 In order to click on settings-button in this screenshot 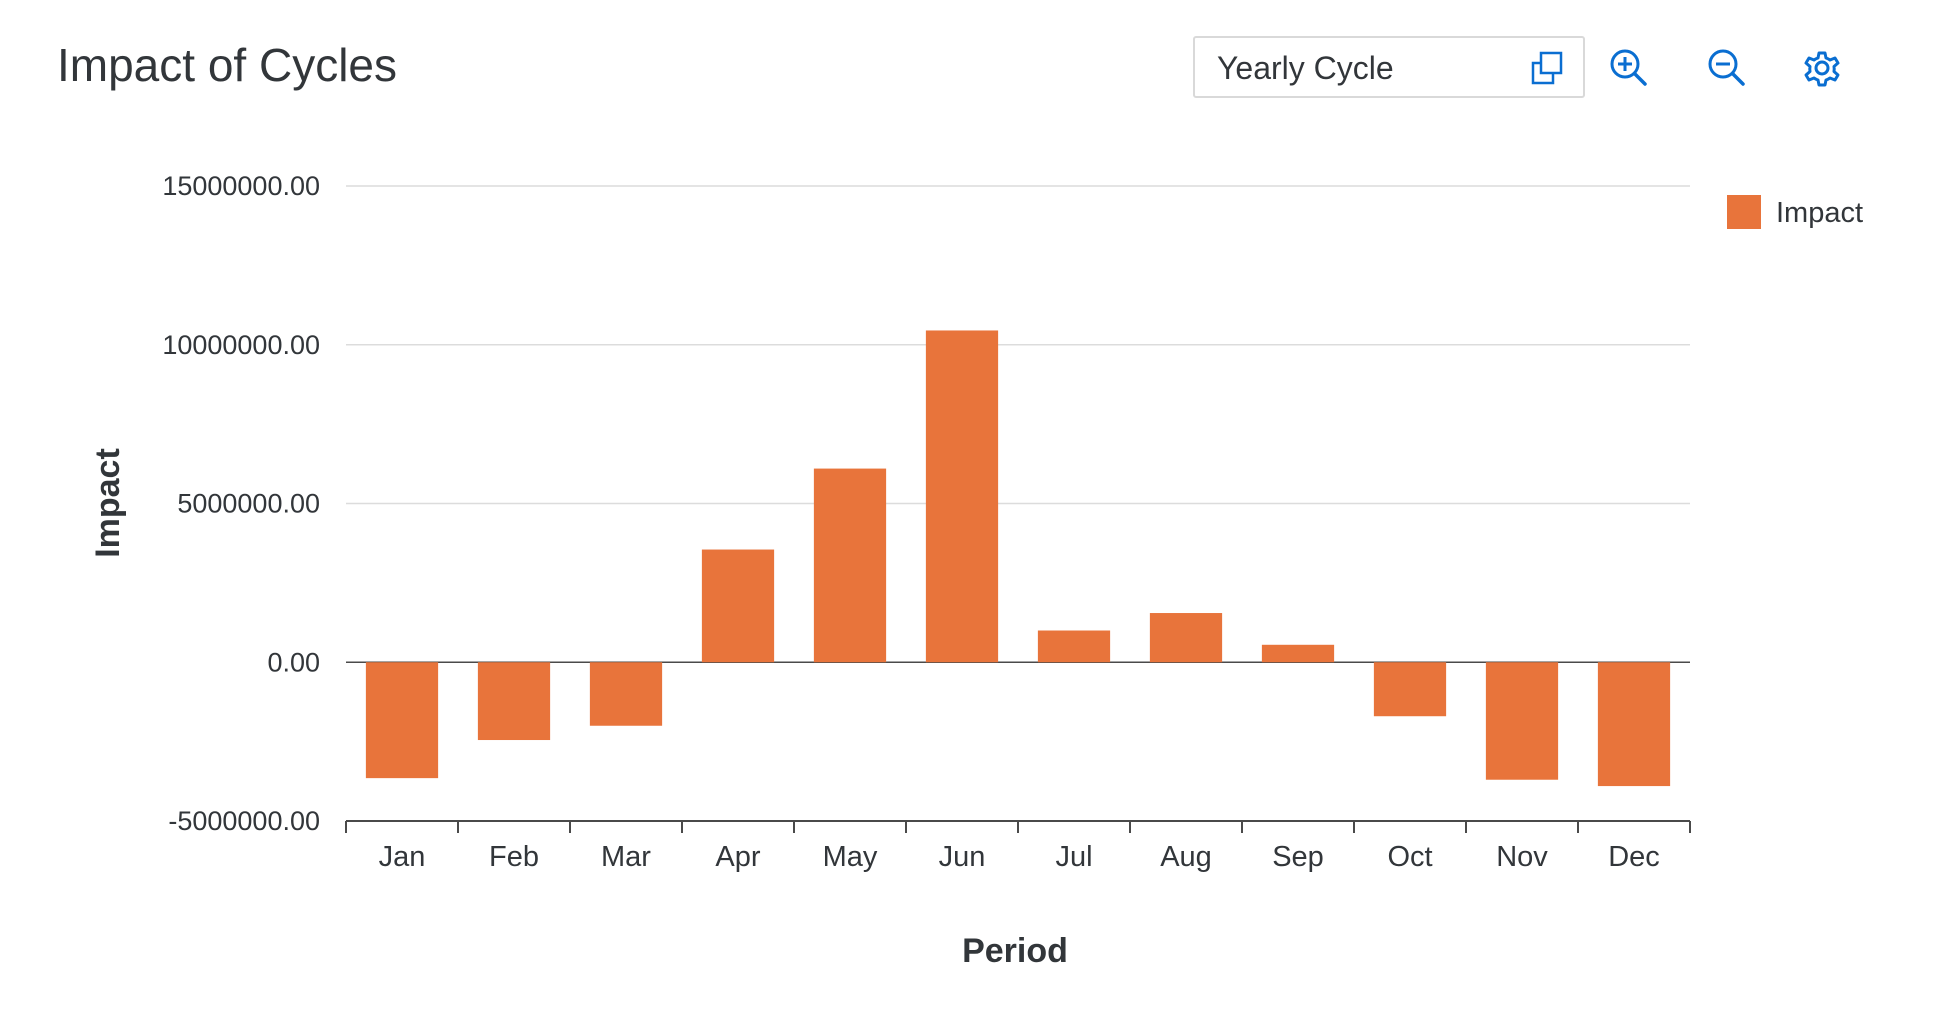, I will do `click(1822, 68)`.